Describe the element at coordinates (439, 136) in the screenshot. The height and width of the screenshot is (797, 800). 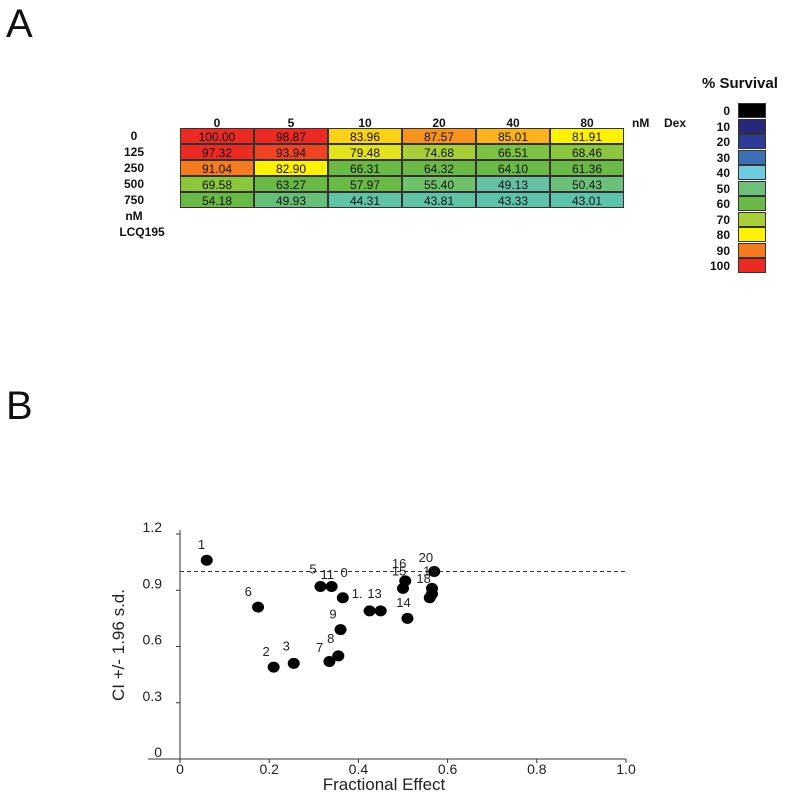
I see `heatmap-cell: 87.57` at that location.